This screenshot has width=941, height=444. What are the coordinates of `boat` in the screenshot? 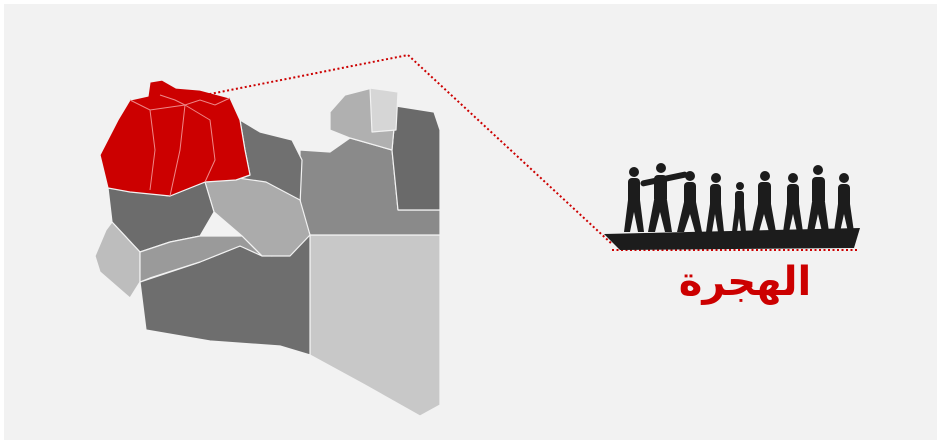 It's located at (732, 239).